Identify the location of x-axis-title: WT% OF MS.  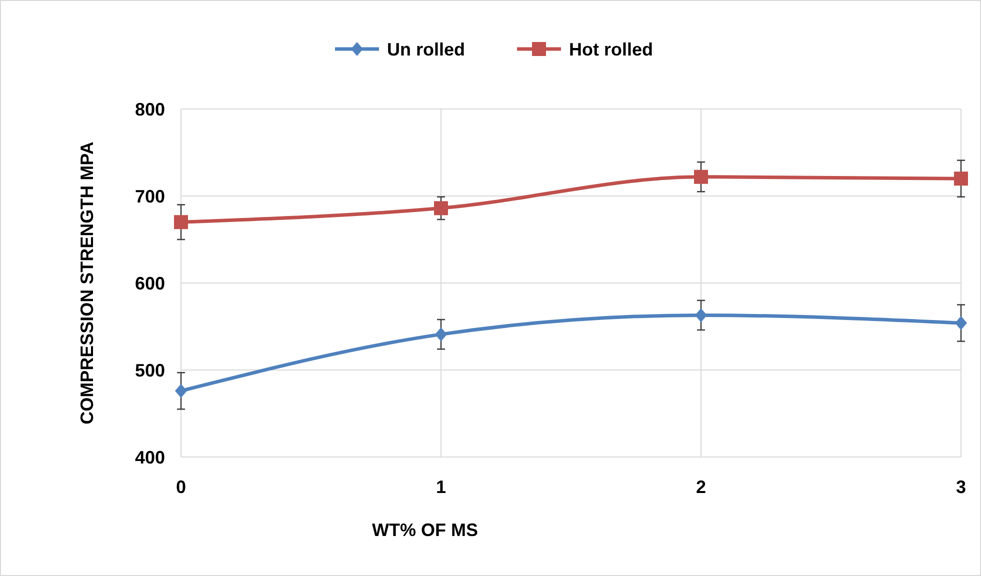
(425, 530).